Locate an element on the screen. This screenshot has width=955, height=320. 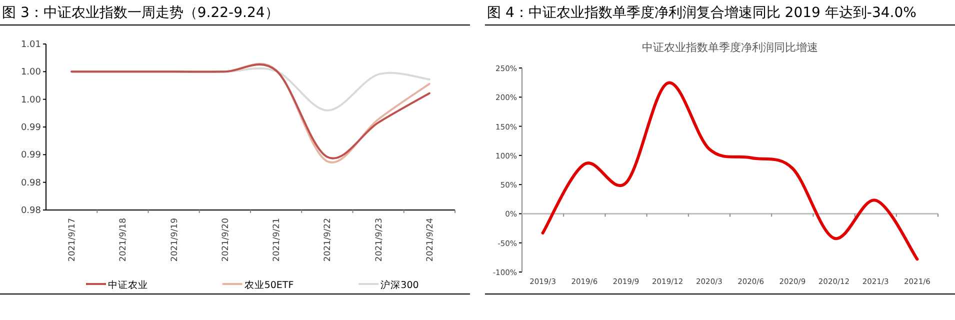
legend-label: 沪深300 is located at coordinates (399, 285).